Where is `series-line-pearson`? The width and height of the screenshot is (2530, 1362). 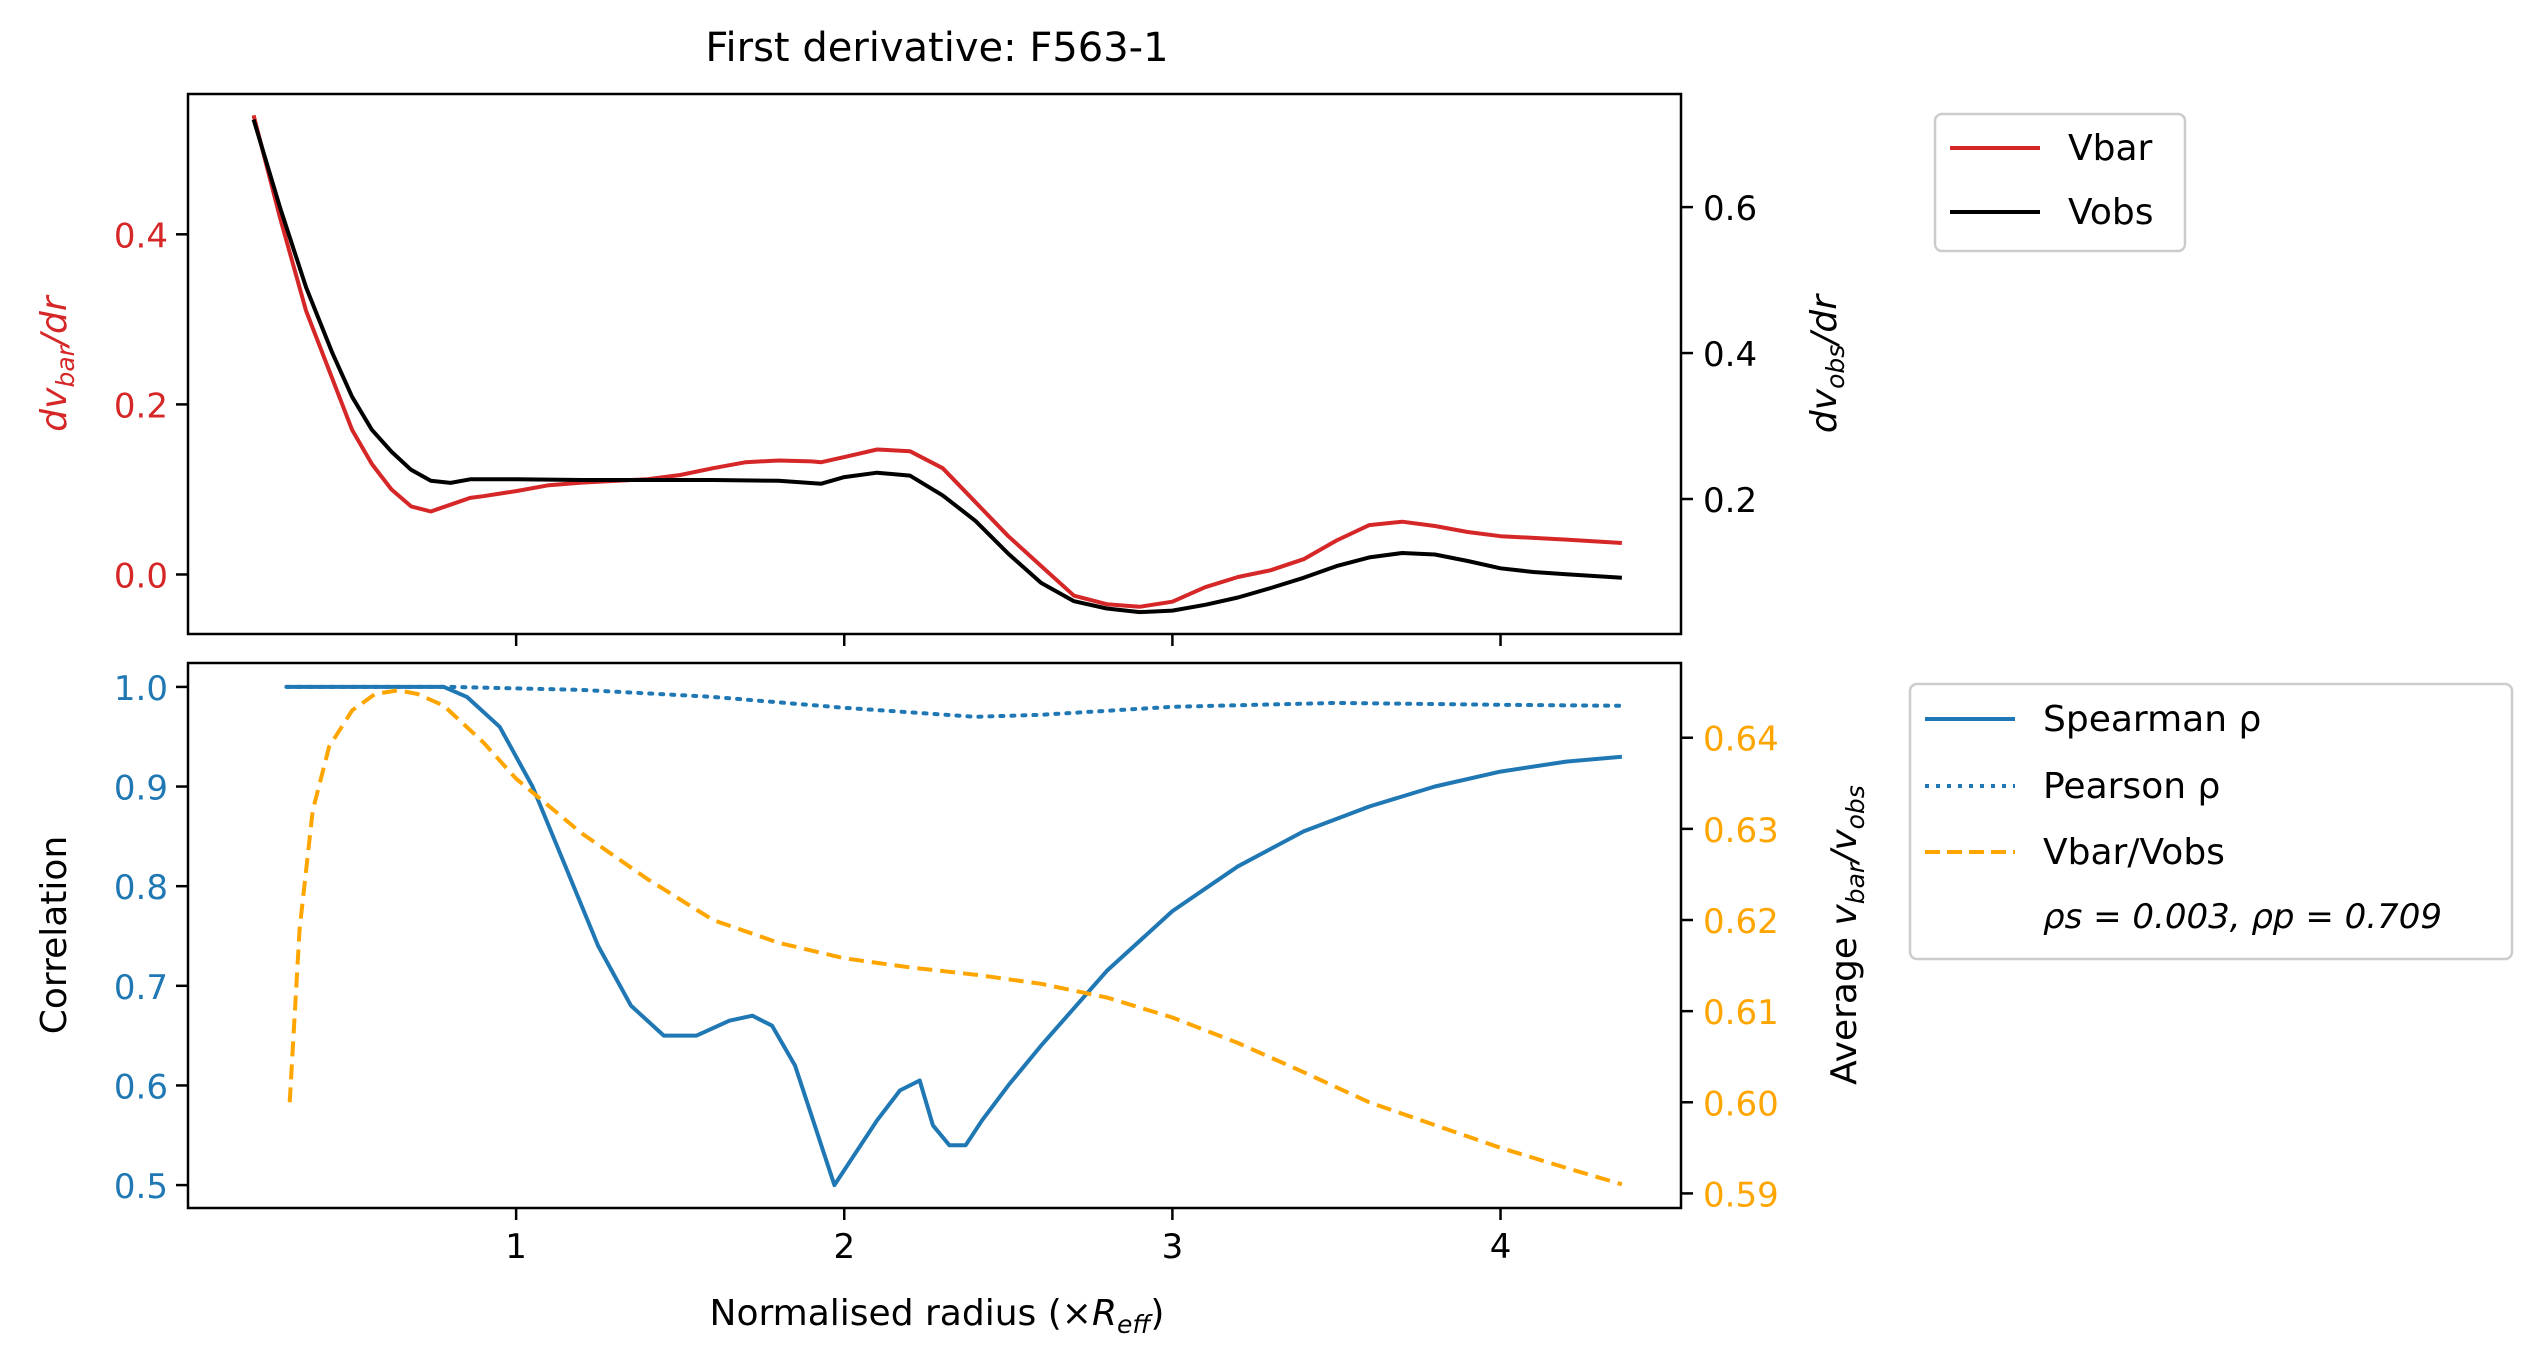 series-line-pearson is located at coordinates (954, 701).